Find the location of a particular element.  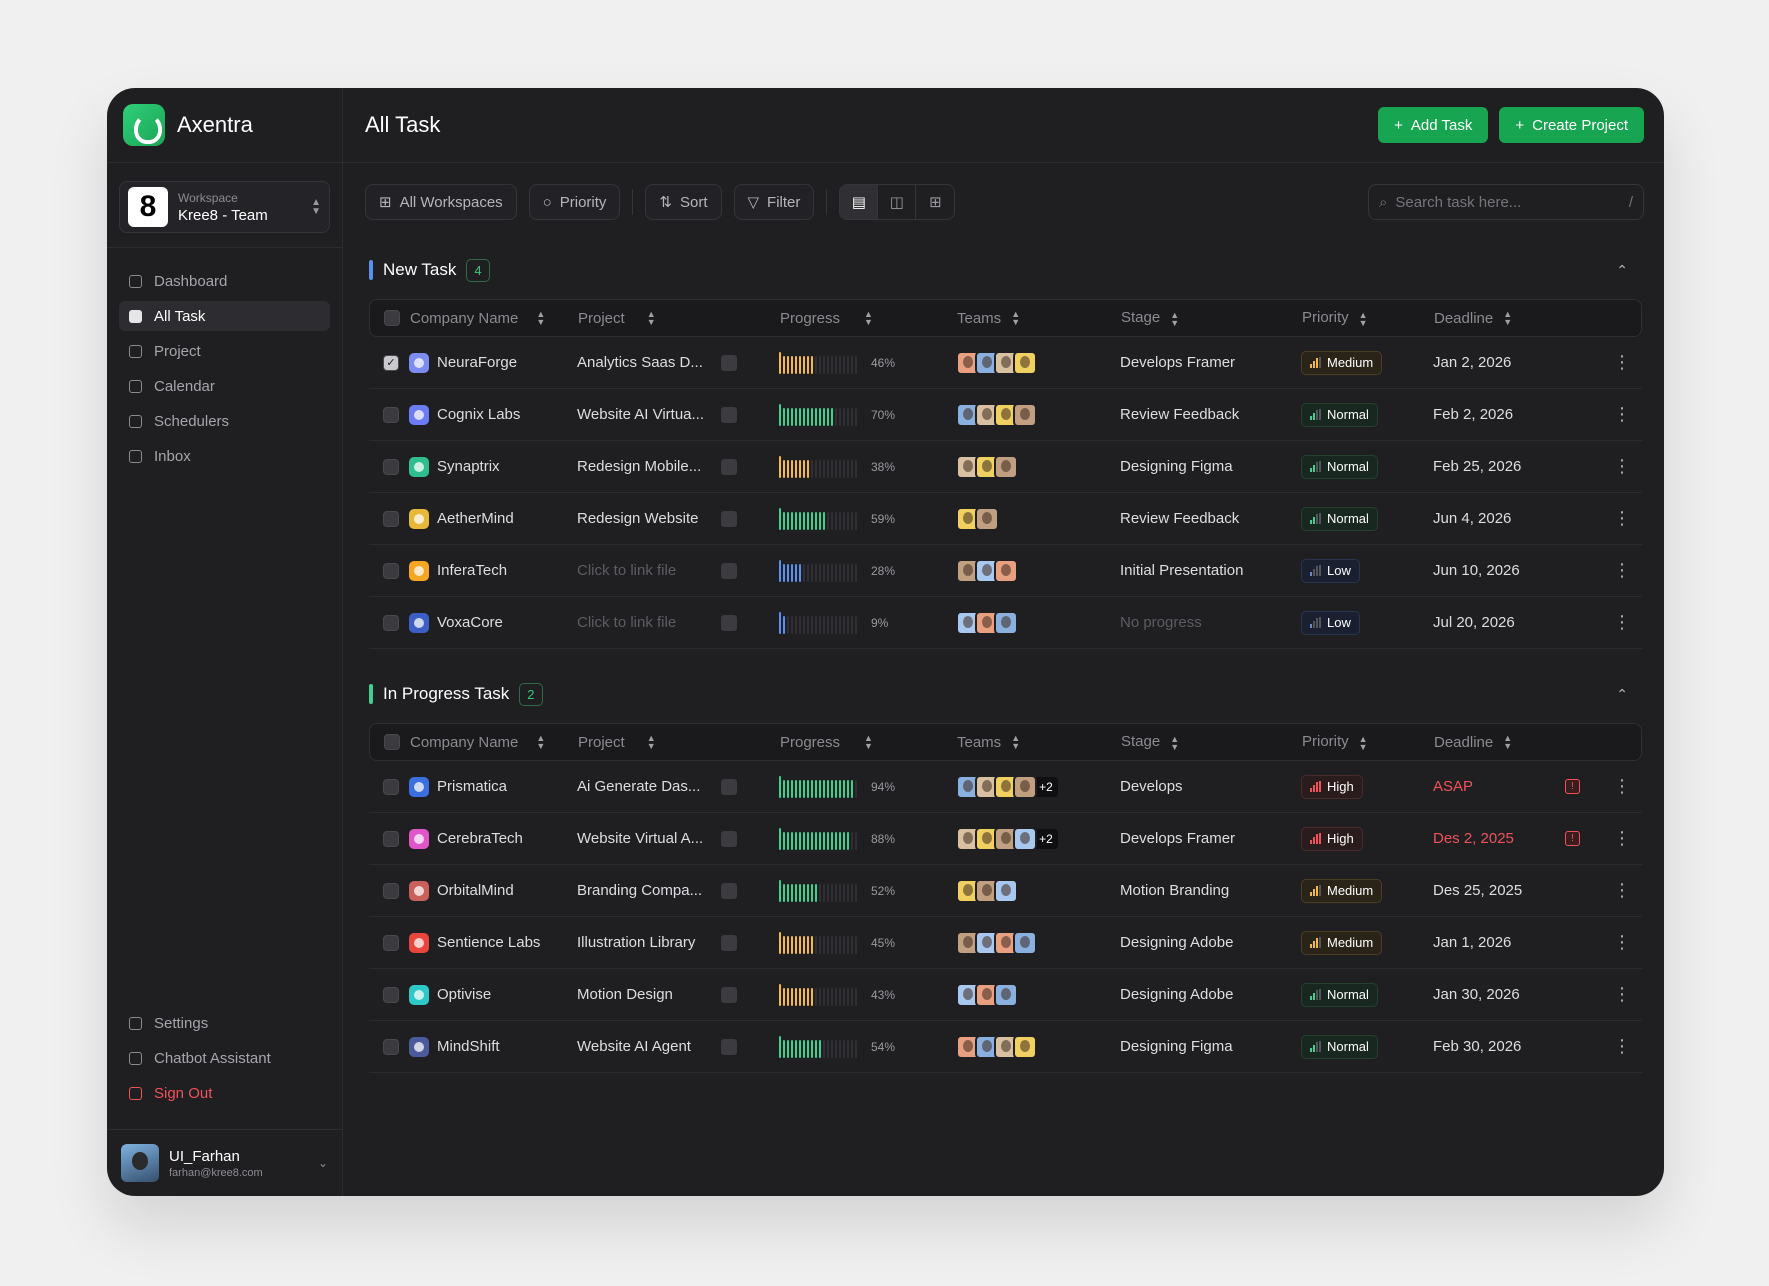

sidebar-item-project: Project is located at coordinates (224, 351).